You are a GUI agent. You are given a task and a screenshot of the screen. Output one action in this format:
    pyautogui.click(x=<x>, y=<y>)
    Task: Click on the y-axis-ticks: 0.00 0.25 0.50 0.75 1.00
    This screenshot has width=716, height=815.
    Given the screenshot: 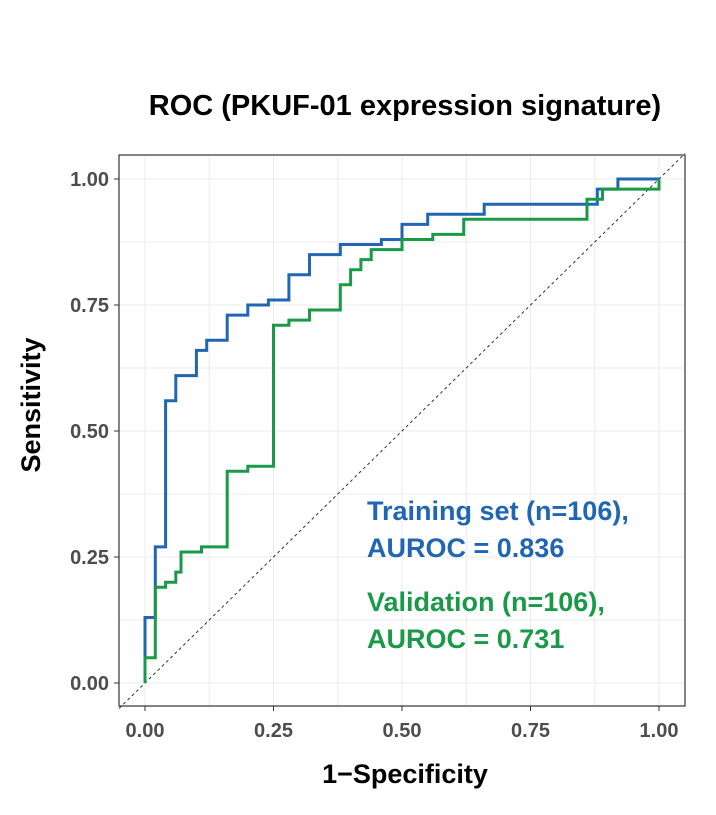 What is the action you would take?
    pyautogui.click(x=94, y=432)
    